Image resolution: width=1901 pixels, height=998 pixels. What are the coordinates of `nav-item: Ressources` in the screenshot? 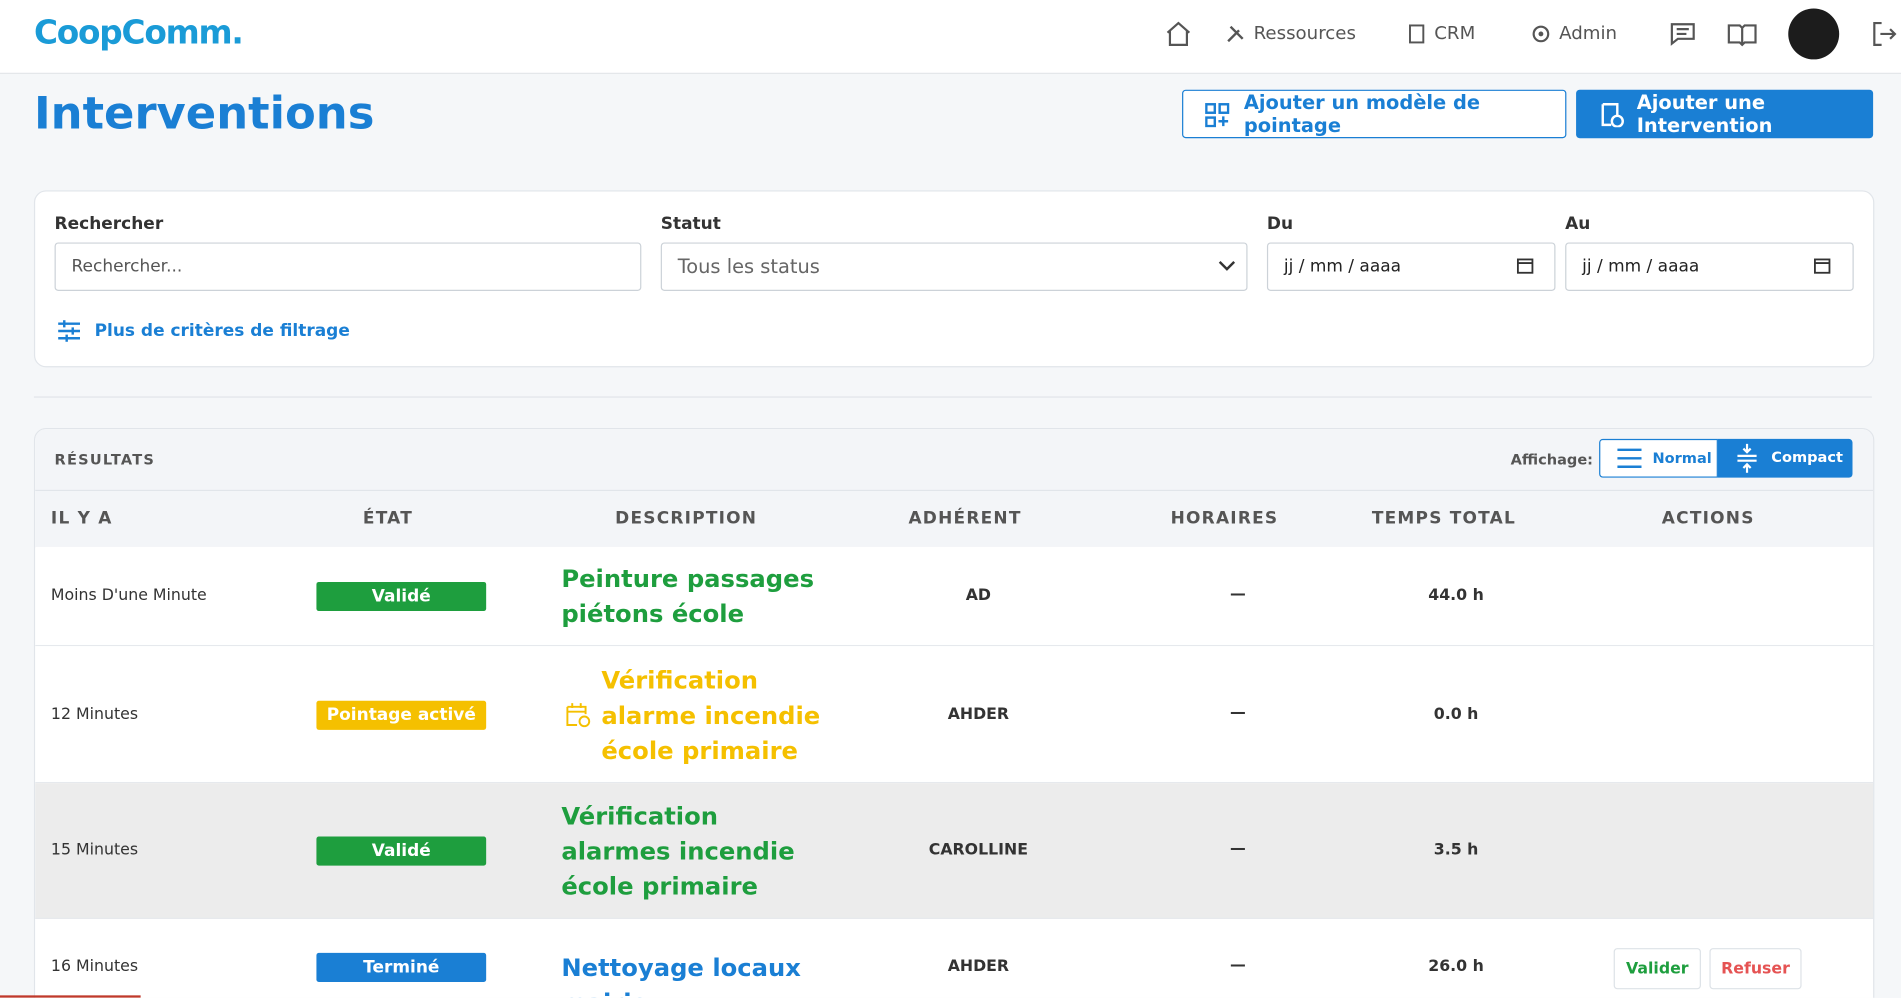 It's located at (1304, 32).